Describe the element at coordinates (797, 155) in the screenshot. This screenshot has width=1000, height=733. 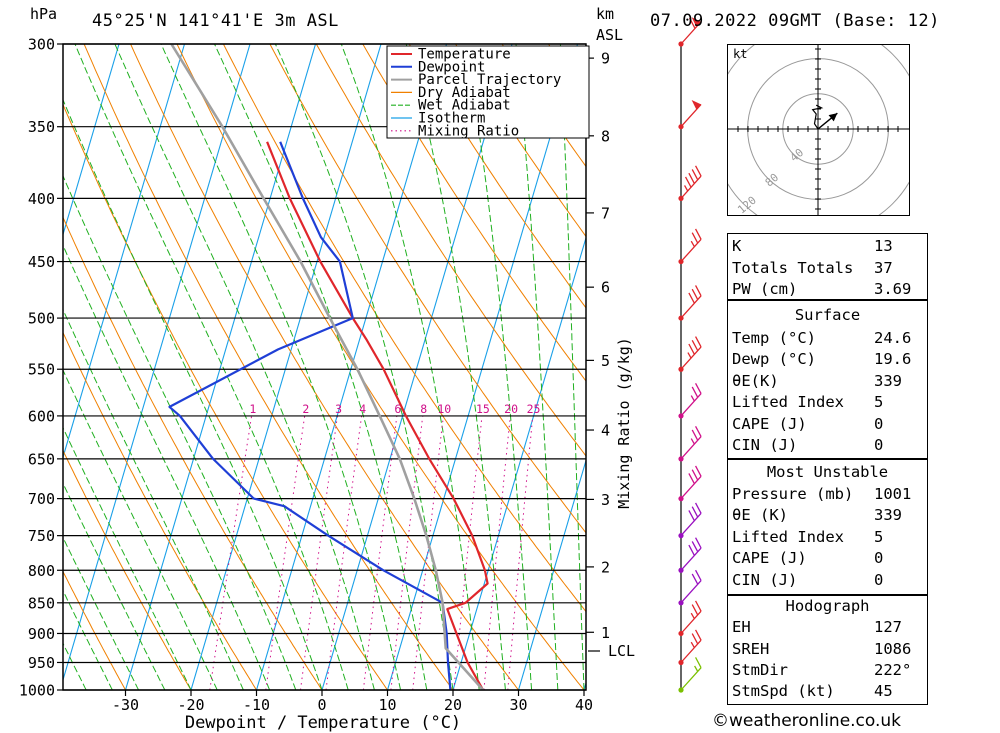
I see `hodograph-ring-label: 40` at that location.